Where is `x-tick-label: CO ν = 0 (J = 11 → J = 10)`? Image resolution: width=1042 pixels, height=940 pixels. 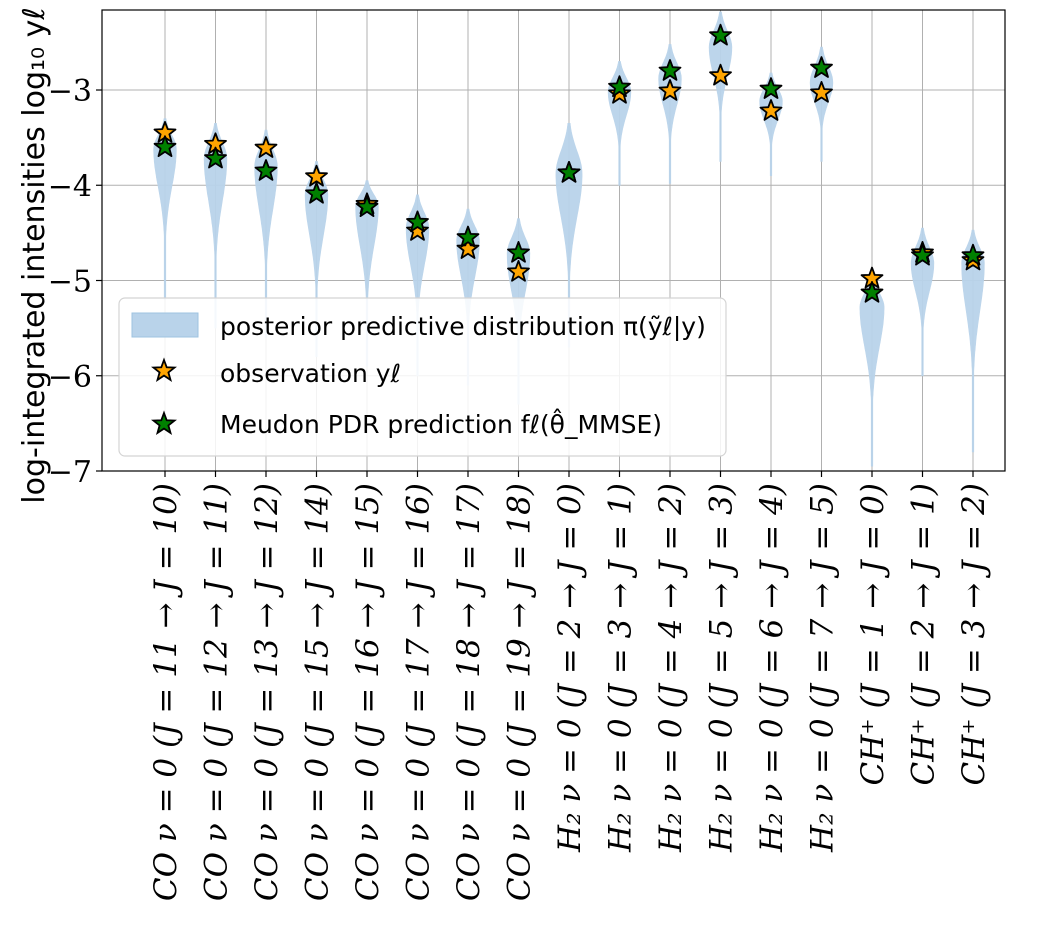
x-tick-label: CO ν = 0 (J = 11 → J = 10) is located at coordinates (166, 692).